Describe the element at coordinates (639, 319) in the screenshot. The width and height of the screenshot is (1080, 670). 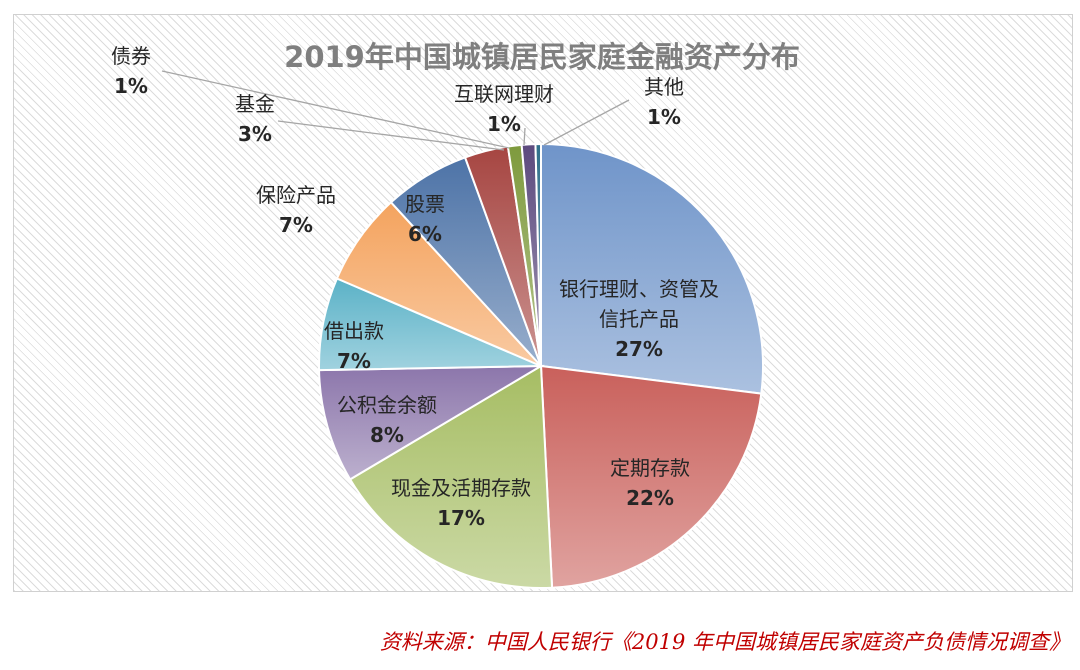
I see `slice-label: 信托产品` at that location.